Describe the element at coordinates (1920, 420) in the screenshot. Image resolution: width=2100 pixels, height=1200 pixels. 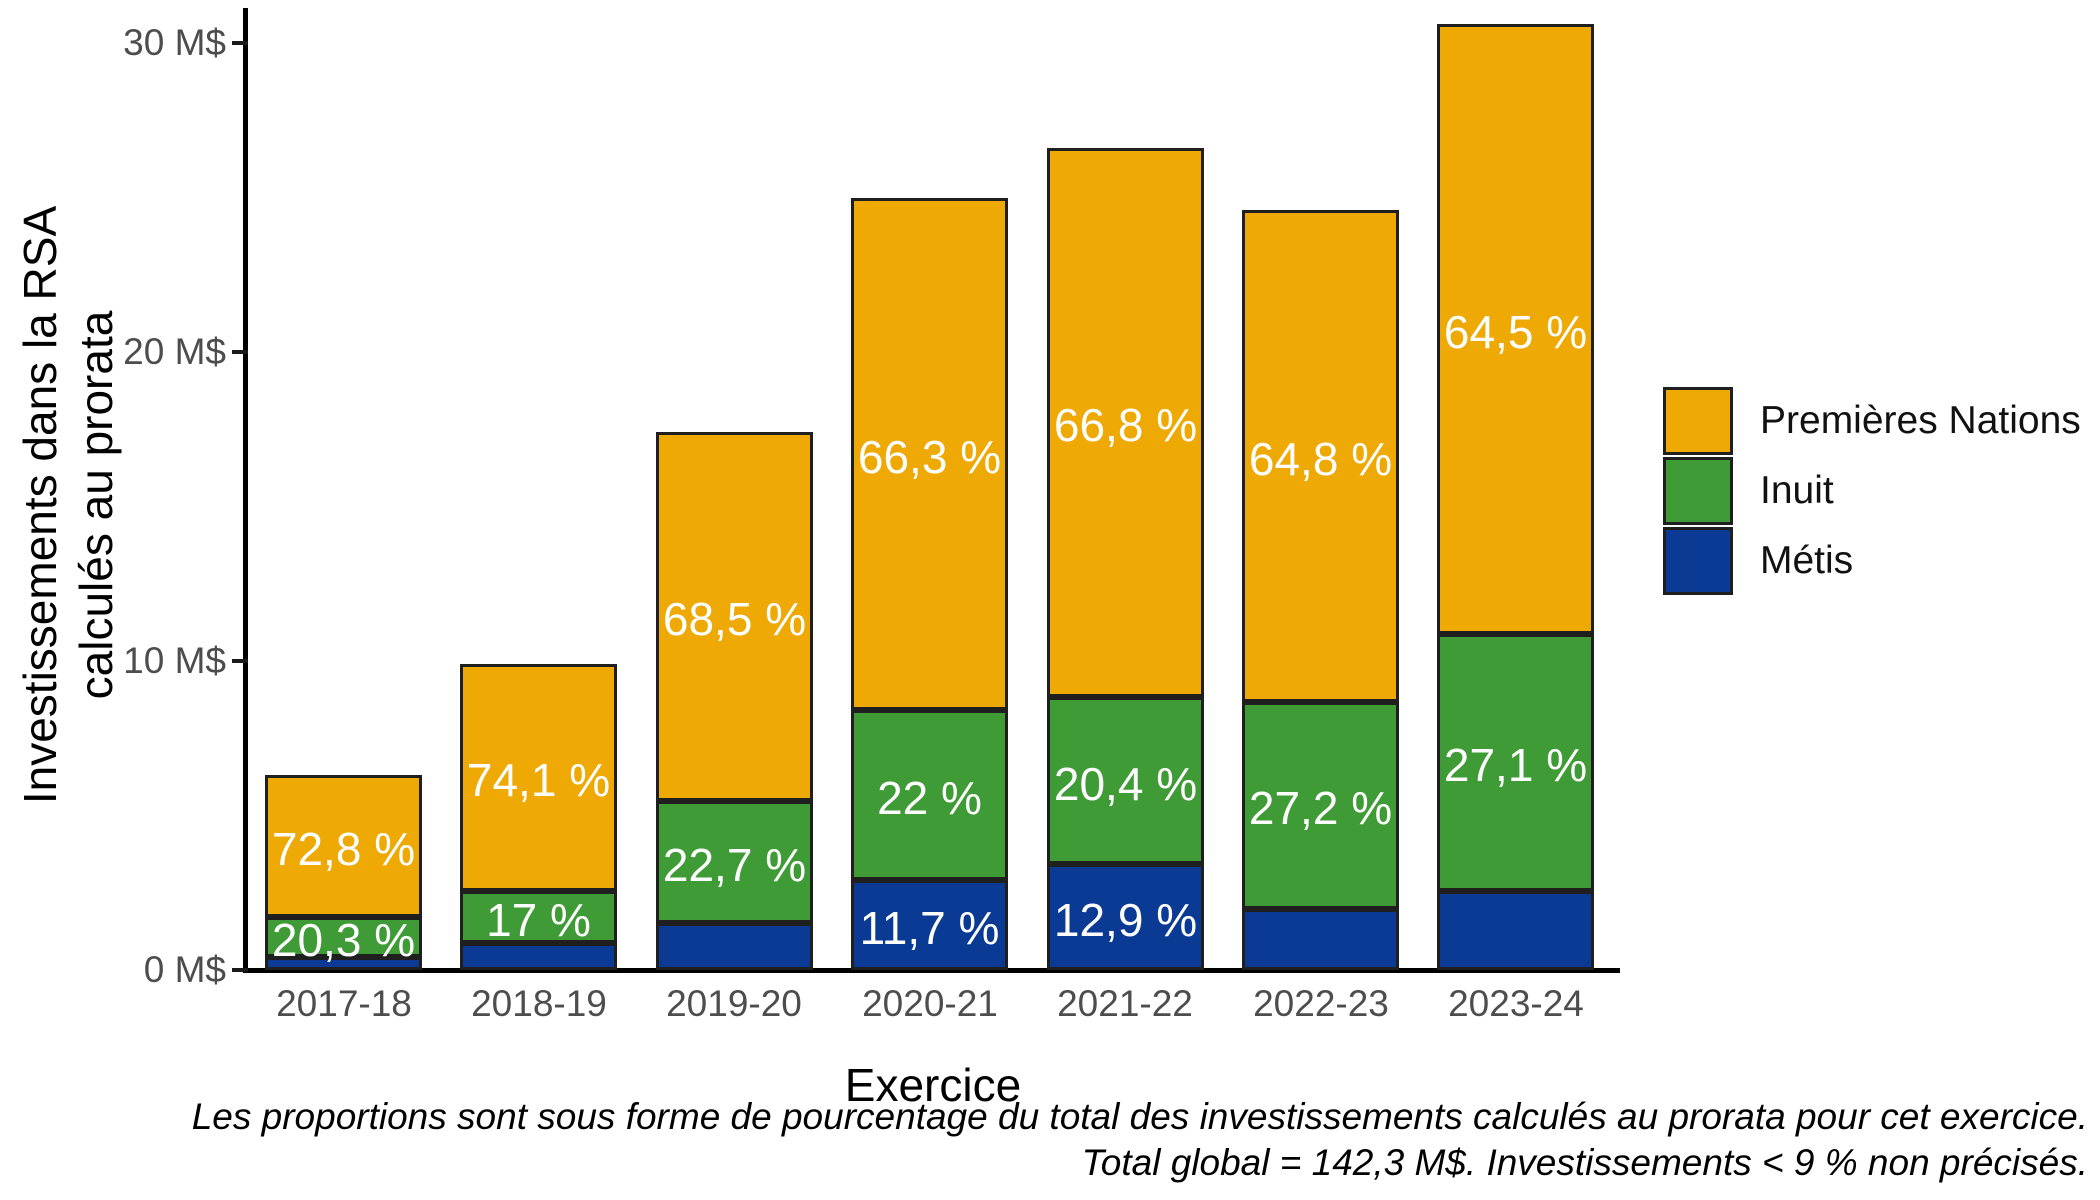
I see `legend-label: Premières Nations` at that location.